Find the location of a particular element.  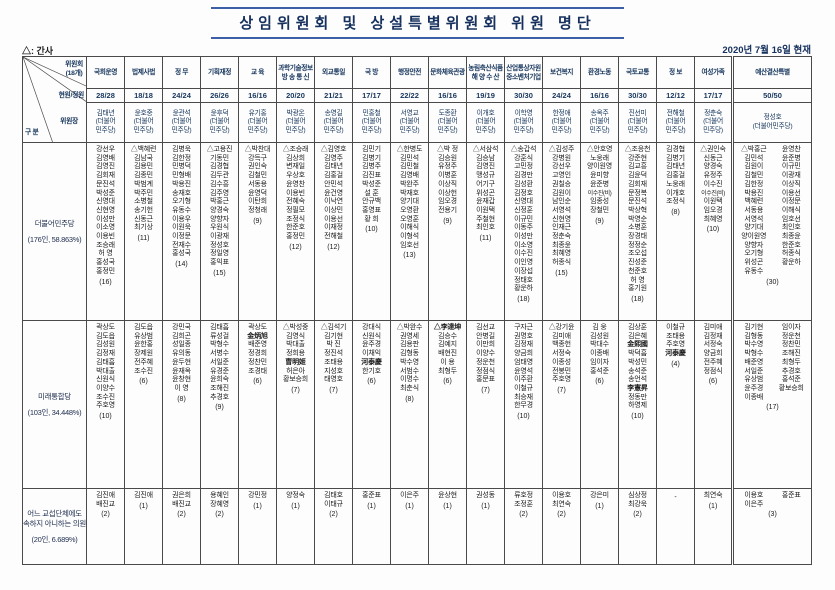

committee-header: 외교통일 is located at coordinates (333, 72).